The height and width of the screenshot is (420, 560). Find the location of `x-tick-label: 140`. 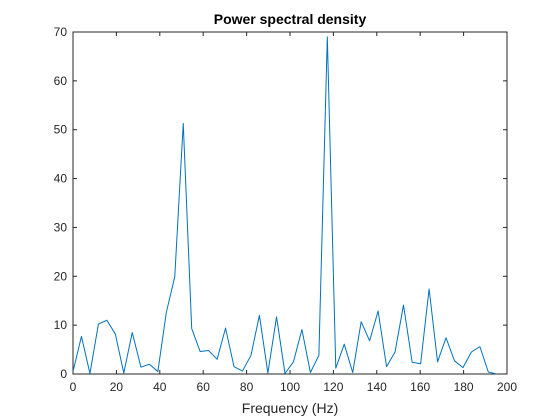

x-tick-label: 140 is located at coordinates (377, 387).